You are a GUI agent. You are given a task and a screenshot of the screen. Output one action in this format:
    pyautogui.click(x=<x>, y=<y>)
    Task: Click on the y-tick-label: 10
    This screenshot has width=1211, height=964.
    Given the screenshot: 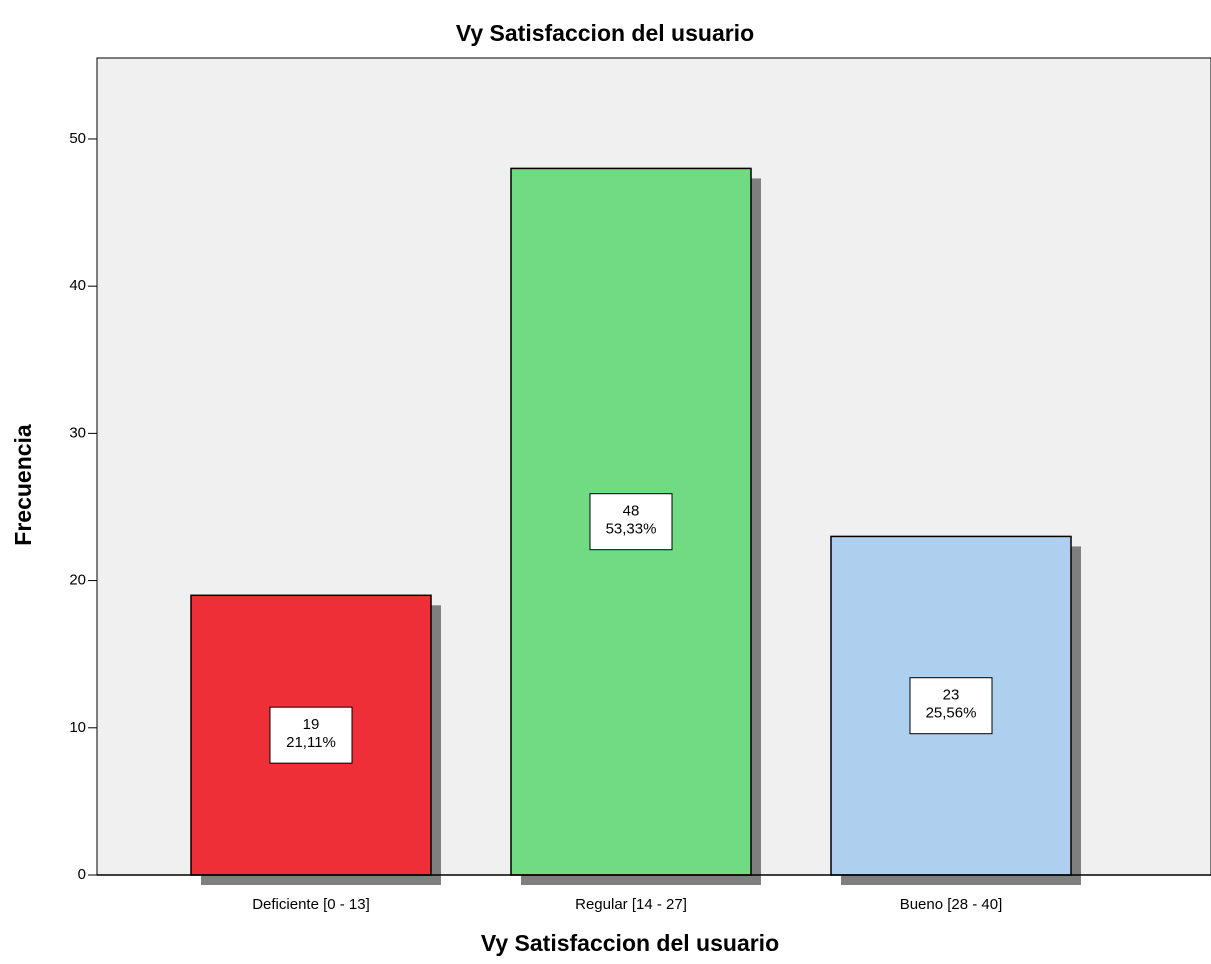 What is the action you would take?
    pyautogui.click(x=77, y=727)
    